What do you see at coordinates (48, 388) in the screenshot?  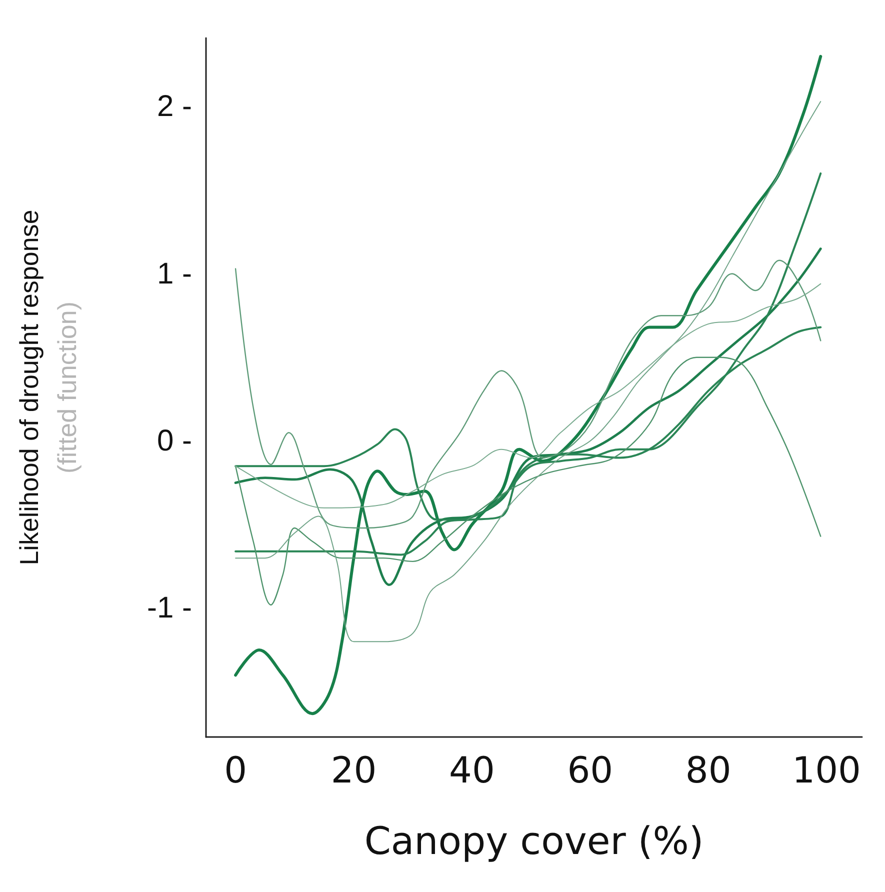 I see `y-axis-title: Likelihood of drought response (fitted function)` at bounding box center [48, 388].